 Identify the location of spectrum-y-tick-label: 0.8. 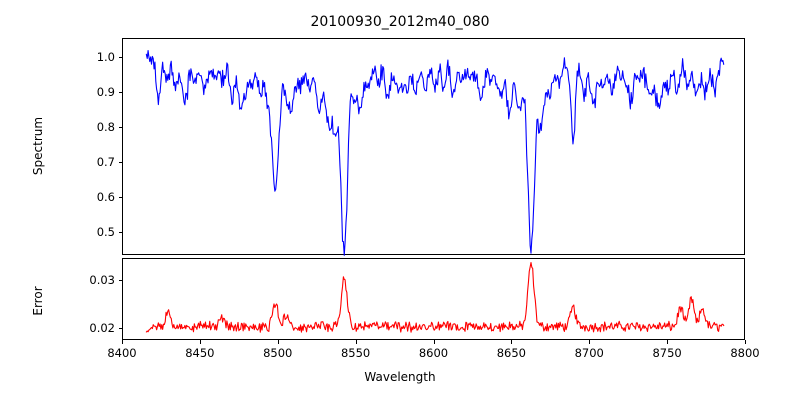
(105, 127).